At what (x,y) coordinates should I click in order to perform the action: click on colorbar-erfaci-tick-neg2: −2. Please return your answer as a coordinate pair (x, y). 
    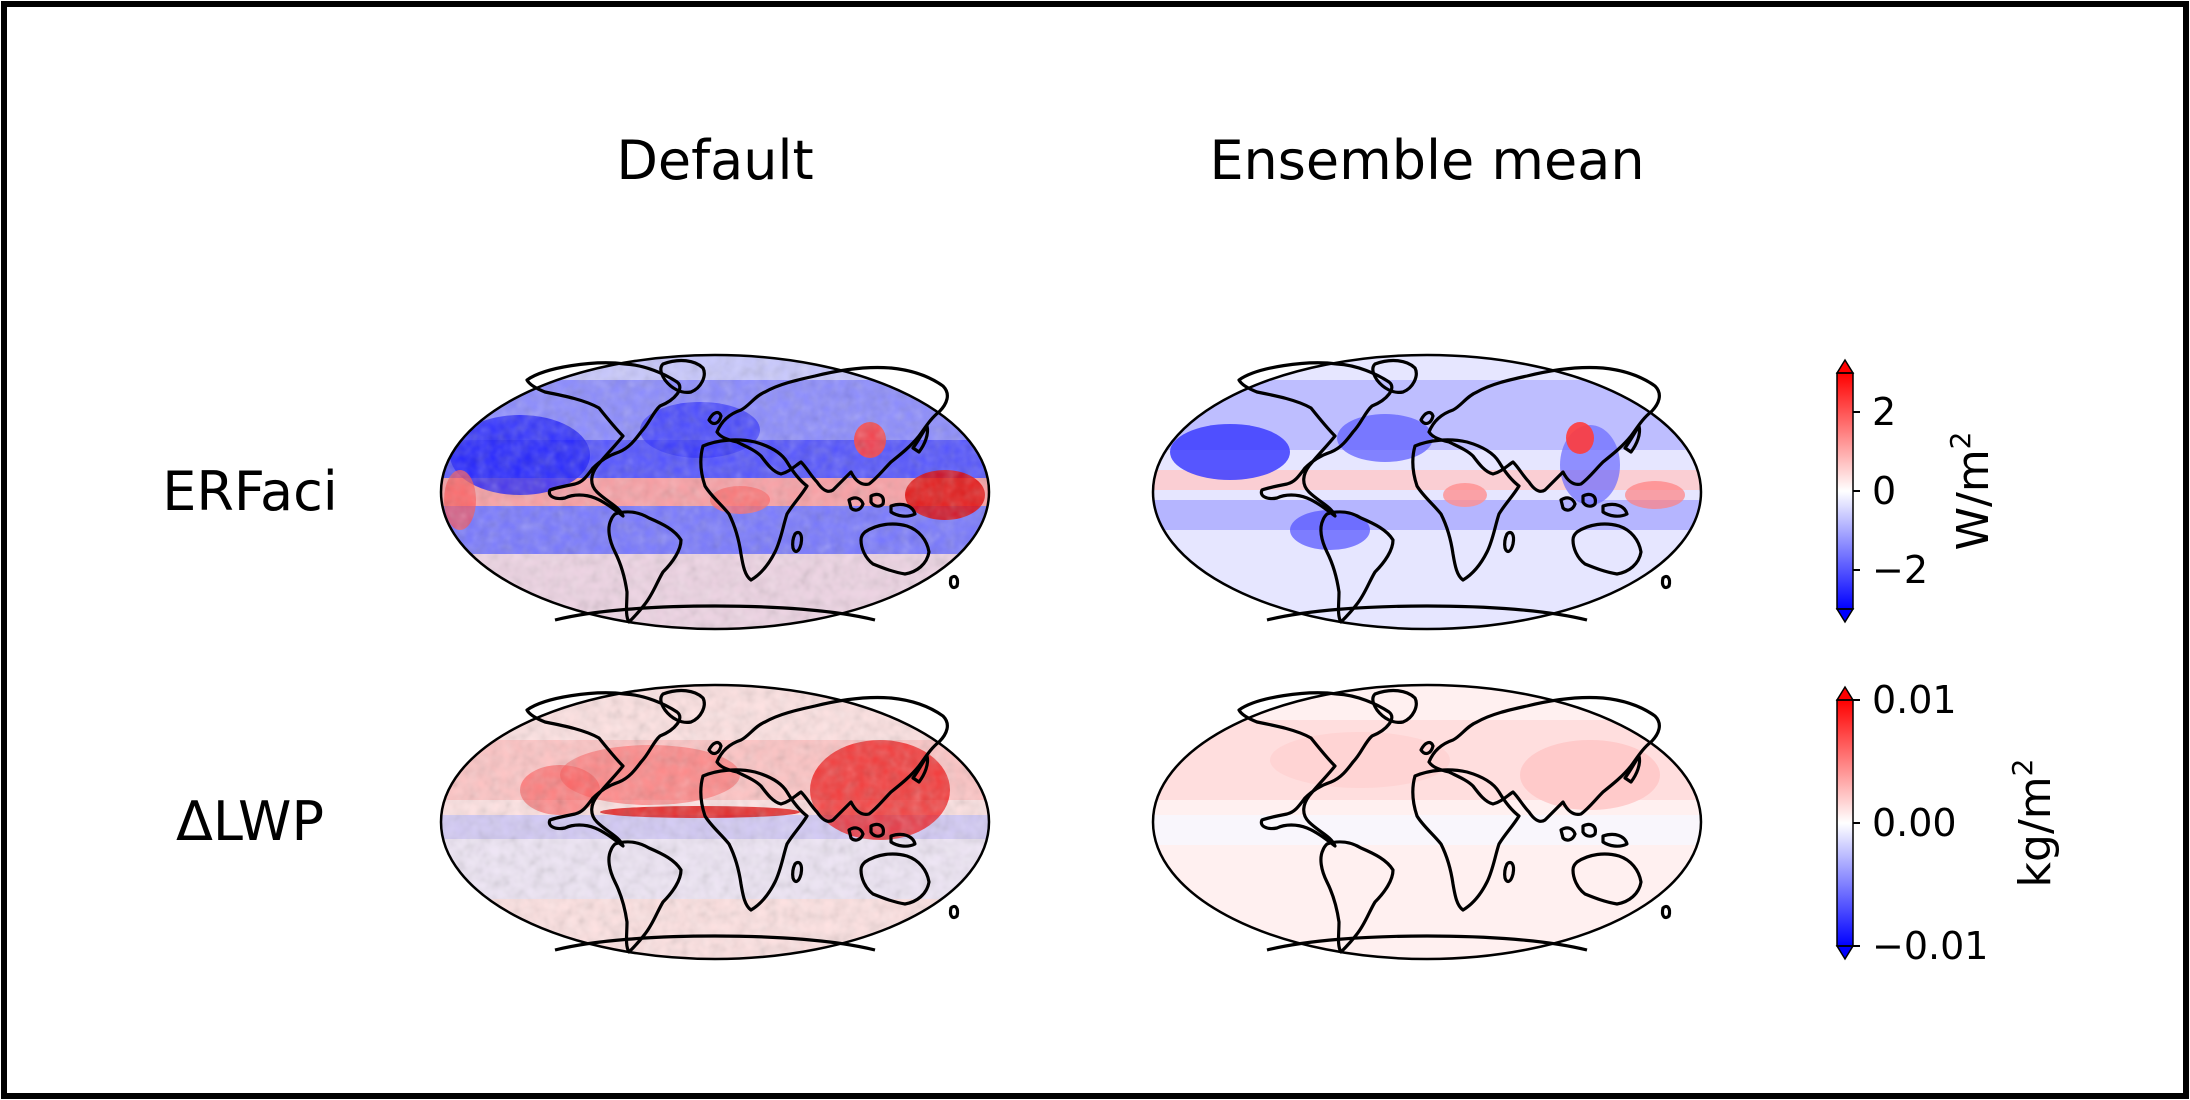
    Looking at the image, I should click on (1900, 570).